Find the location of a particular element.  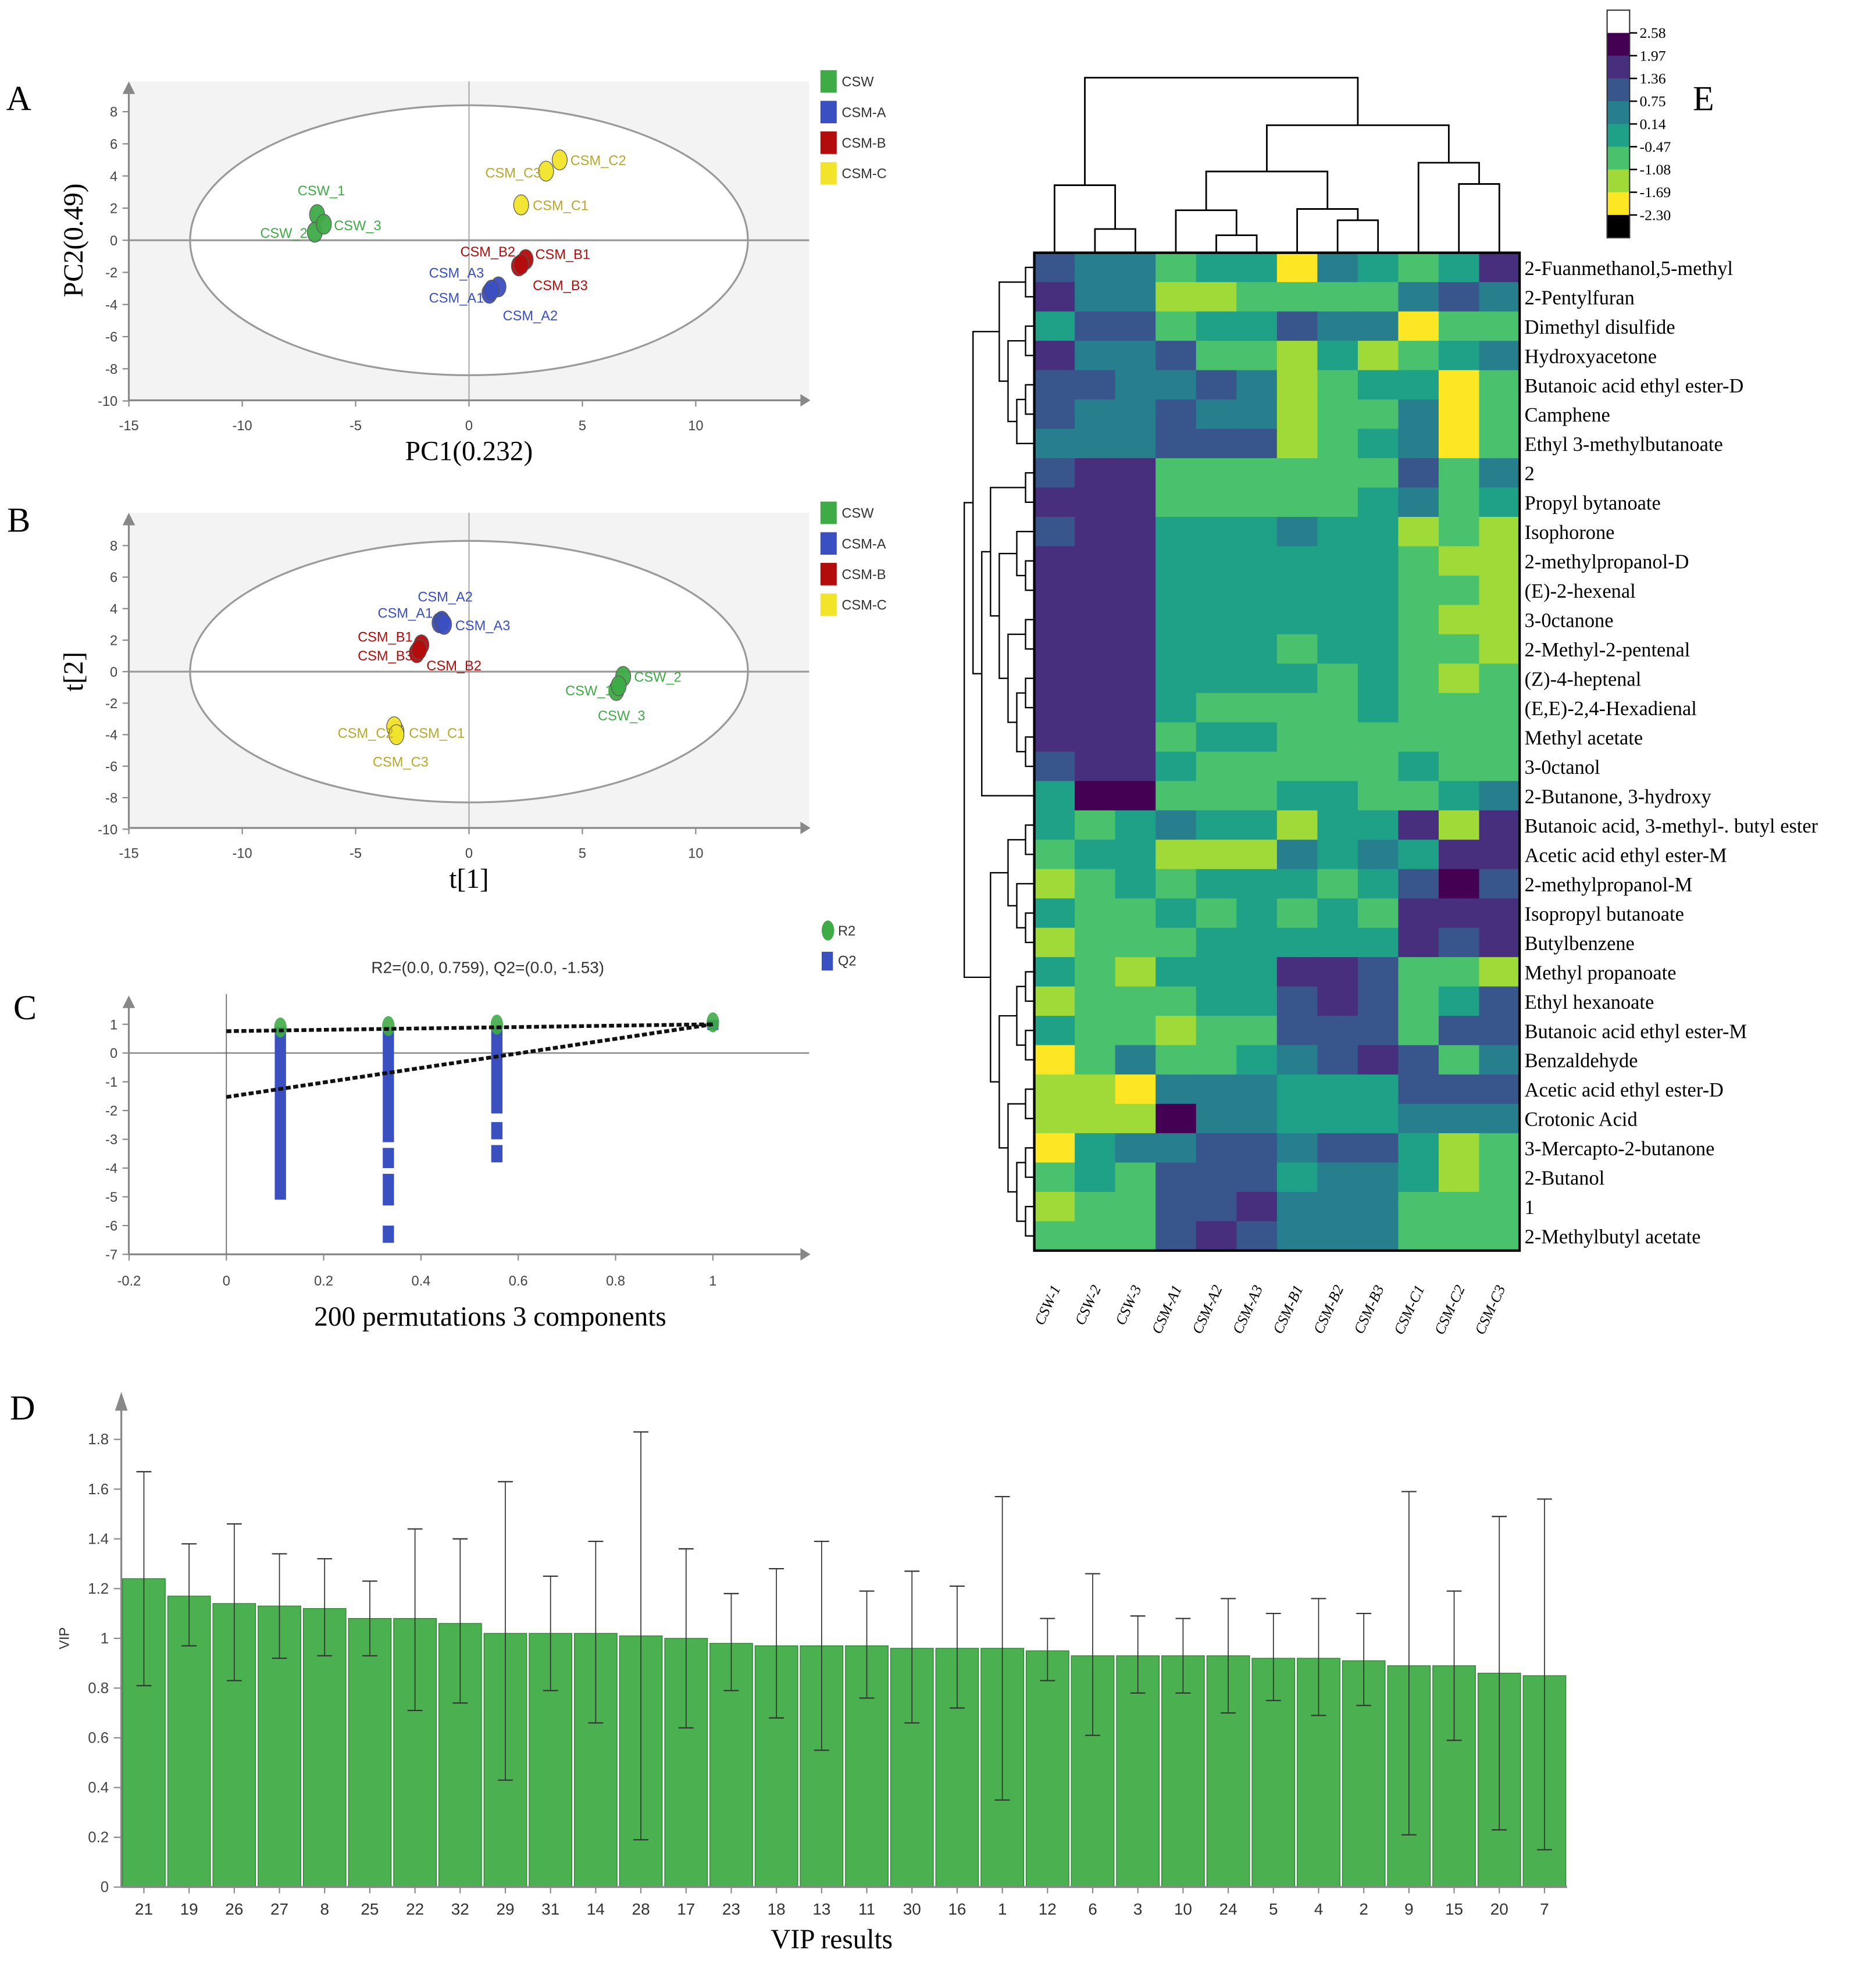

y-tick-label: 0 is located at coordinates (105, 1887).